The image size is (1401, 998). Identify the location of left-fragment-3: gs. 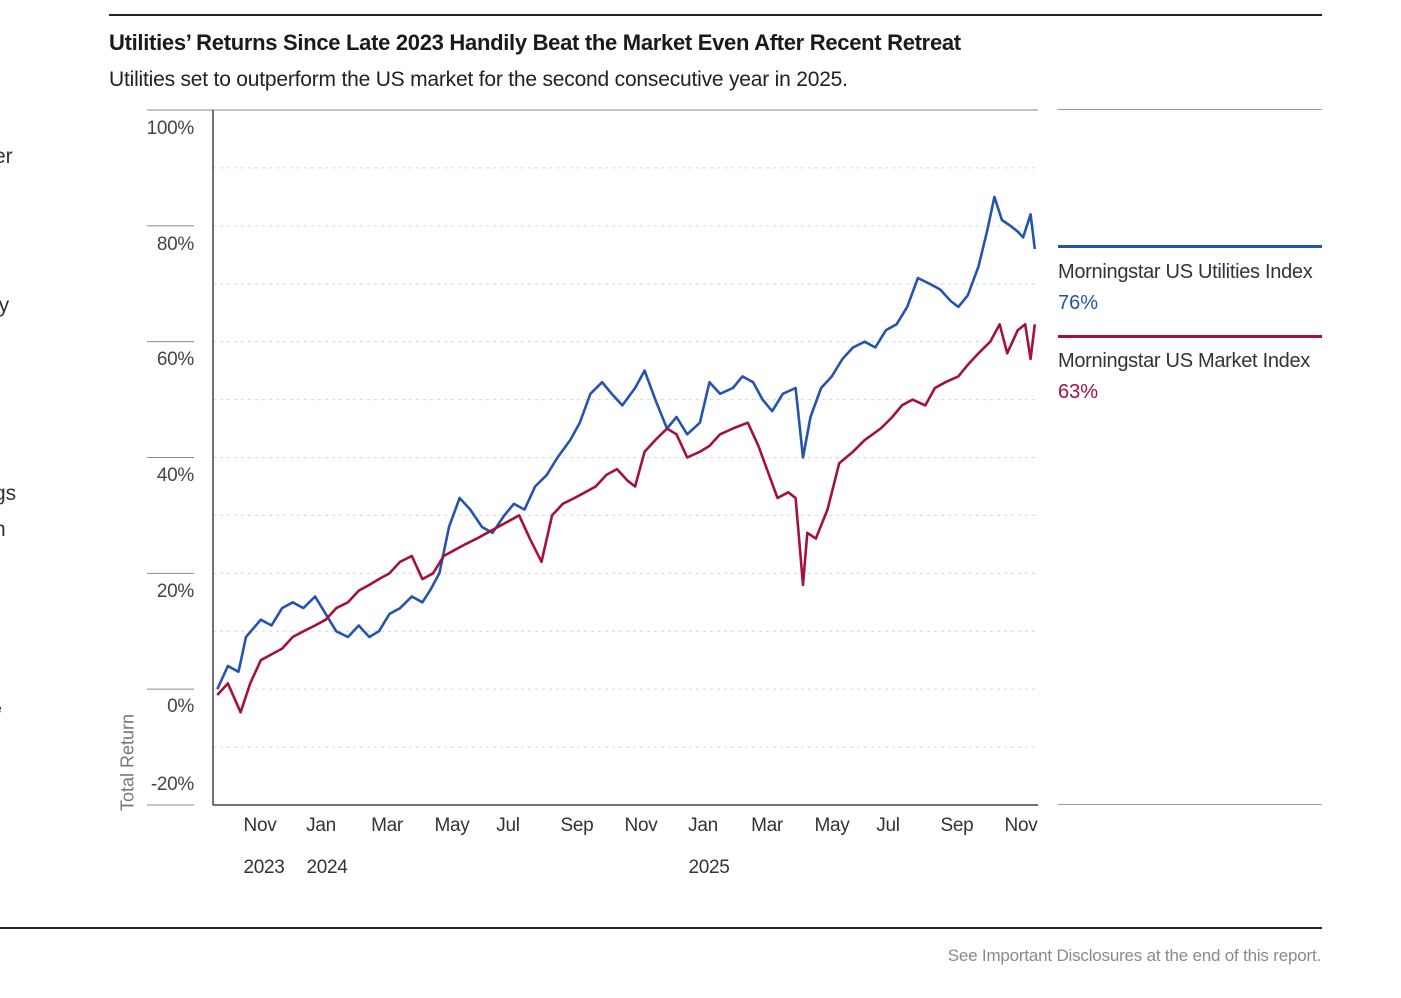
(8, 493).